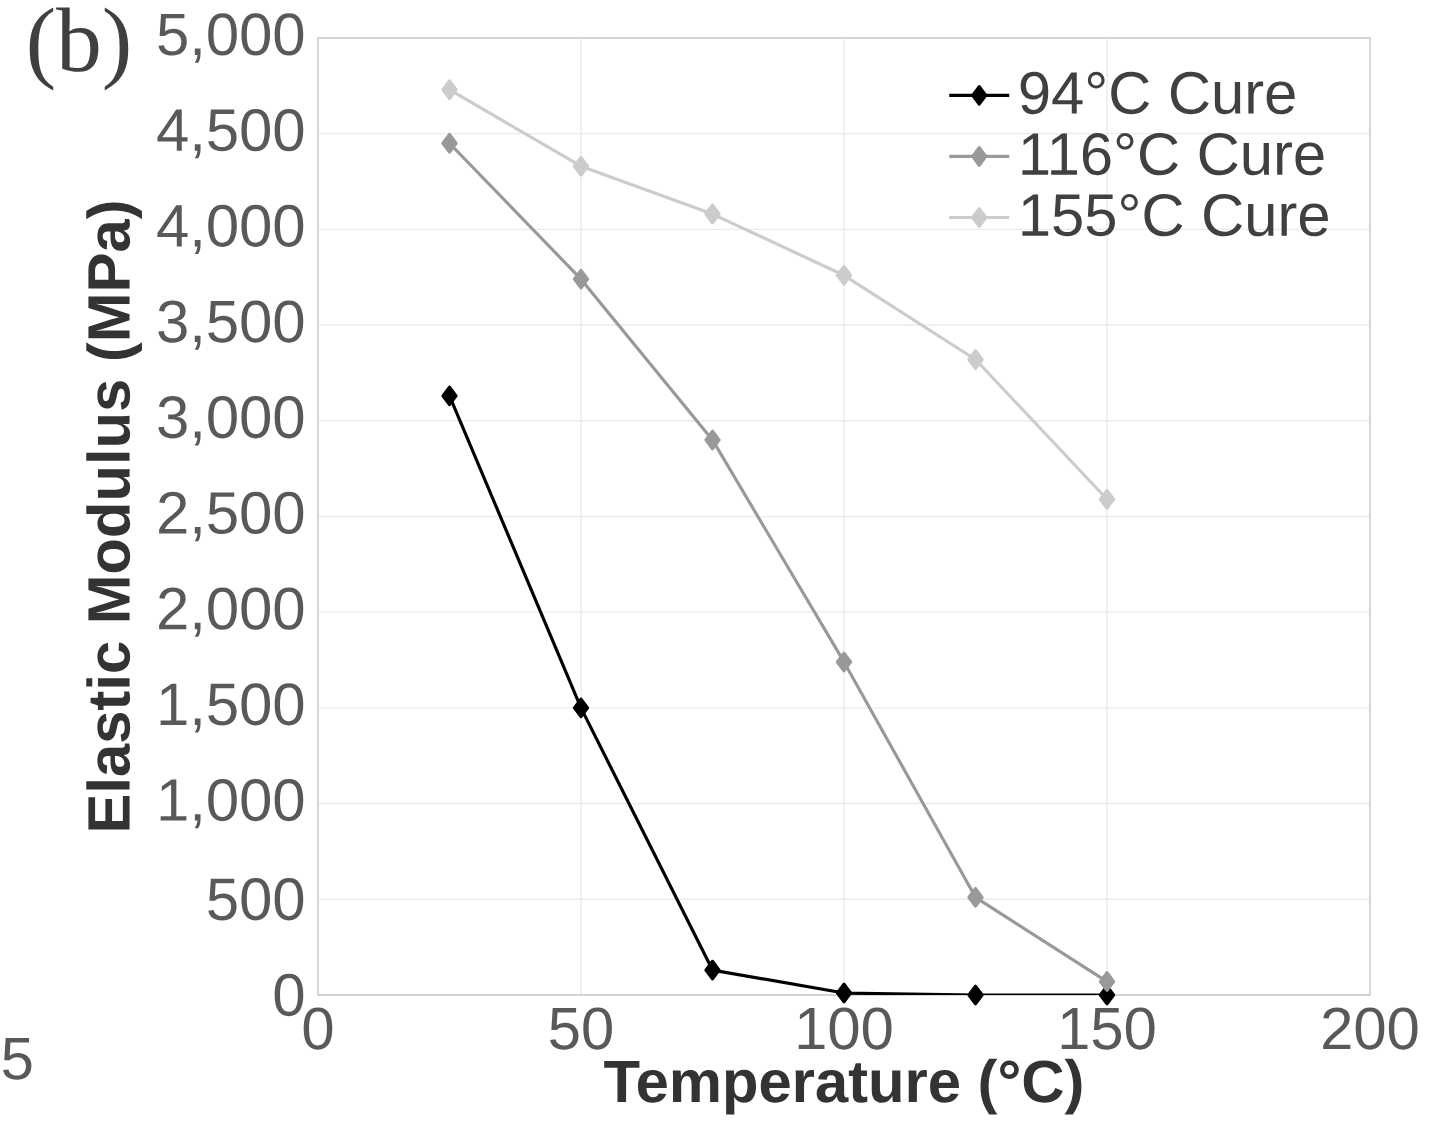 Image resolution: width=1442 pixels, height=1144 pixels. Describe the element at coordinates (231, 516) in the screenshot. I see `y-tick-label: 2,500` at that location.